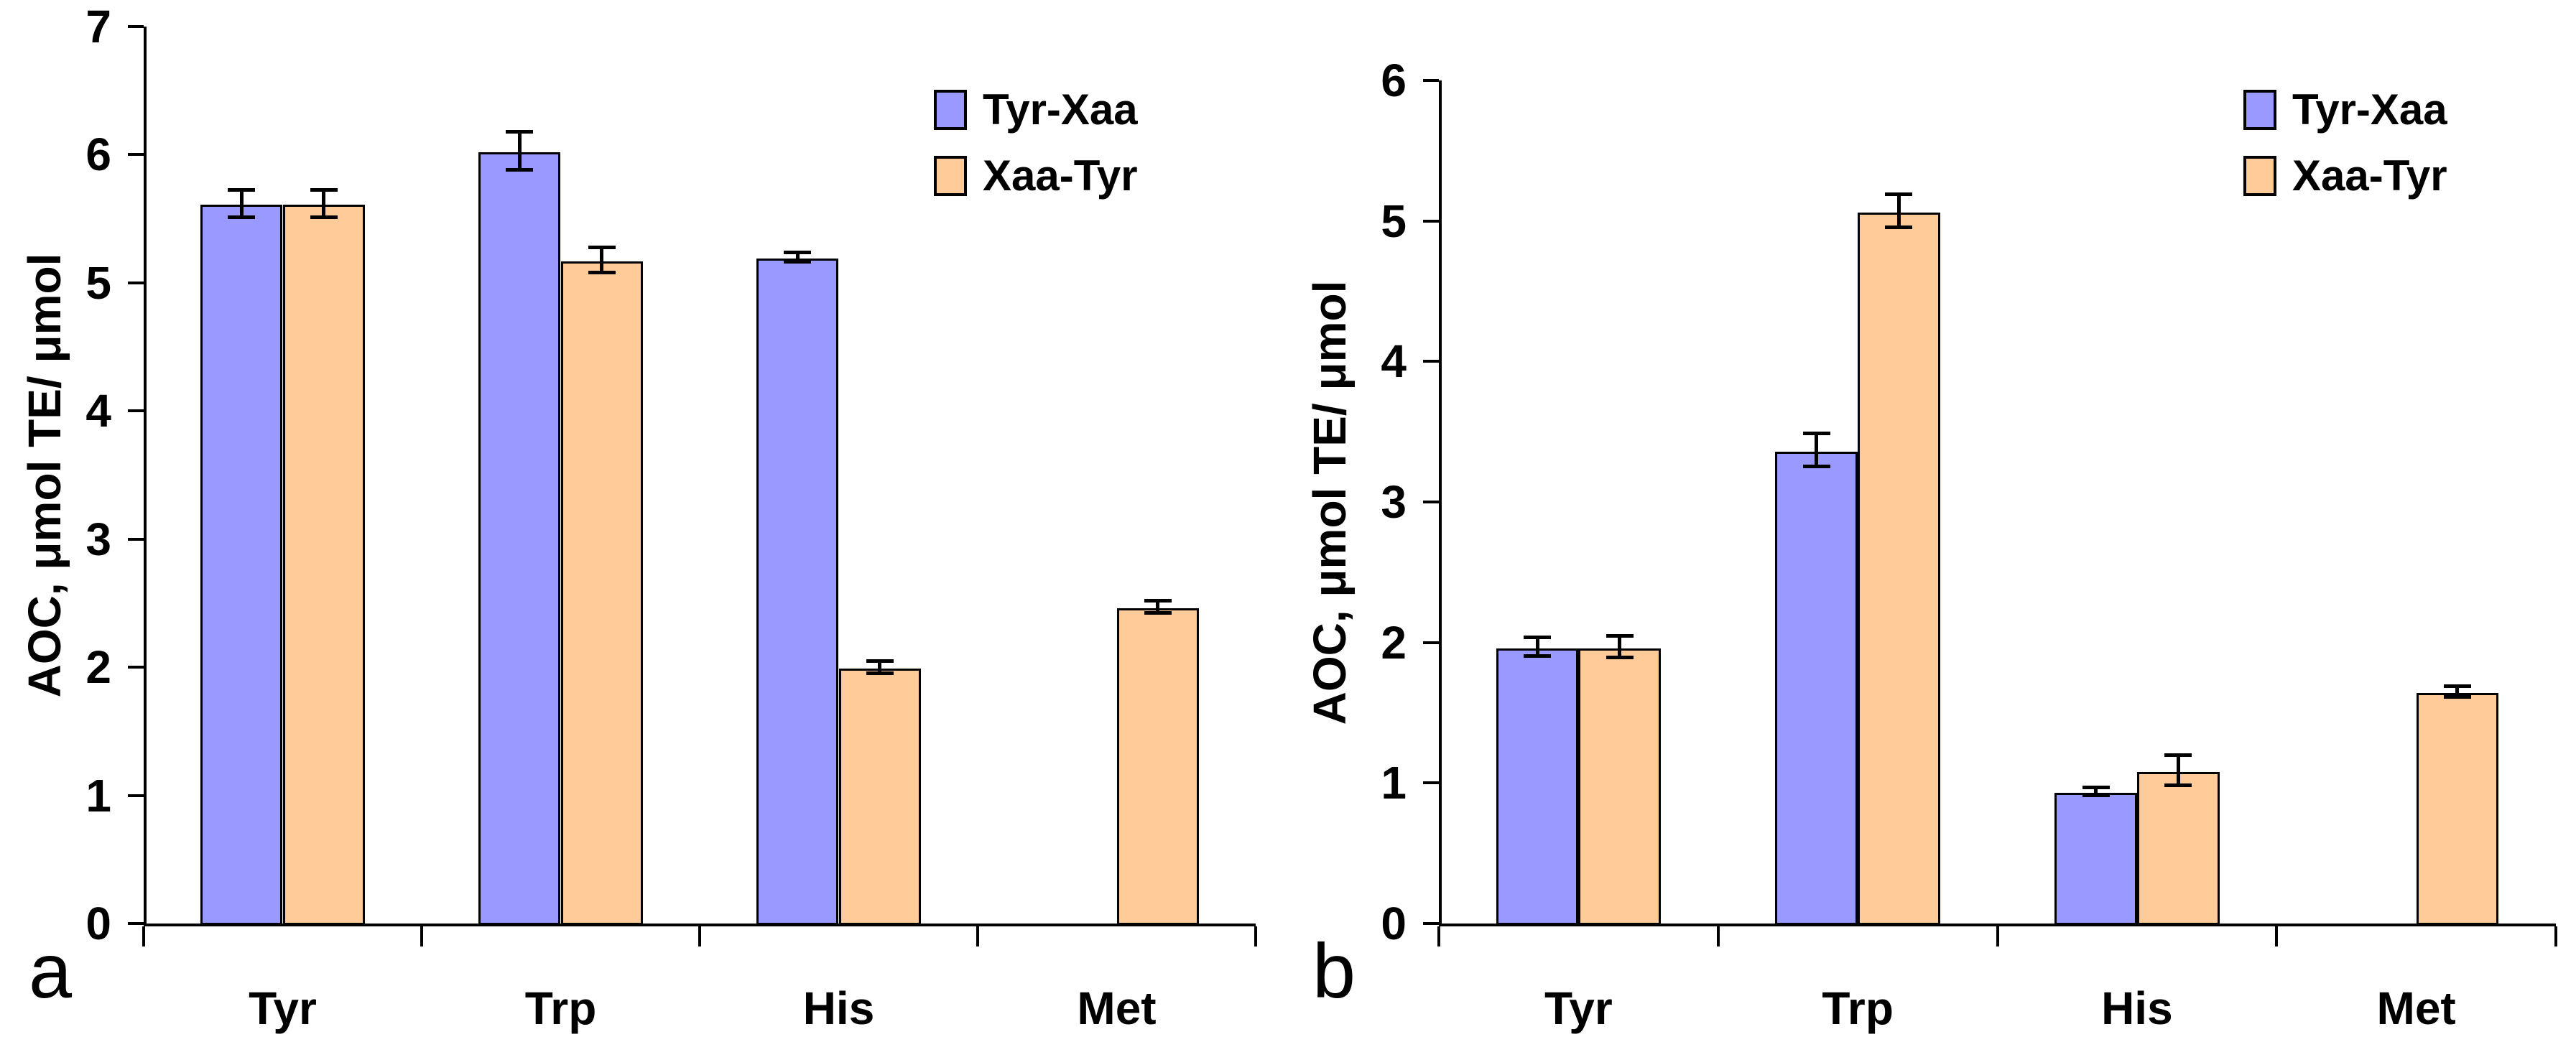 The height and width of the screenshot is (1042, 2576). I want to click on y-tick-label: 6, so click(1394, 80).